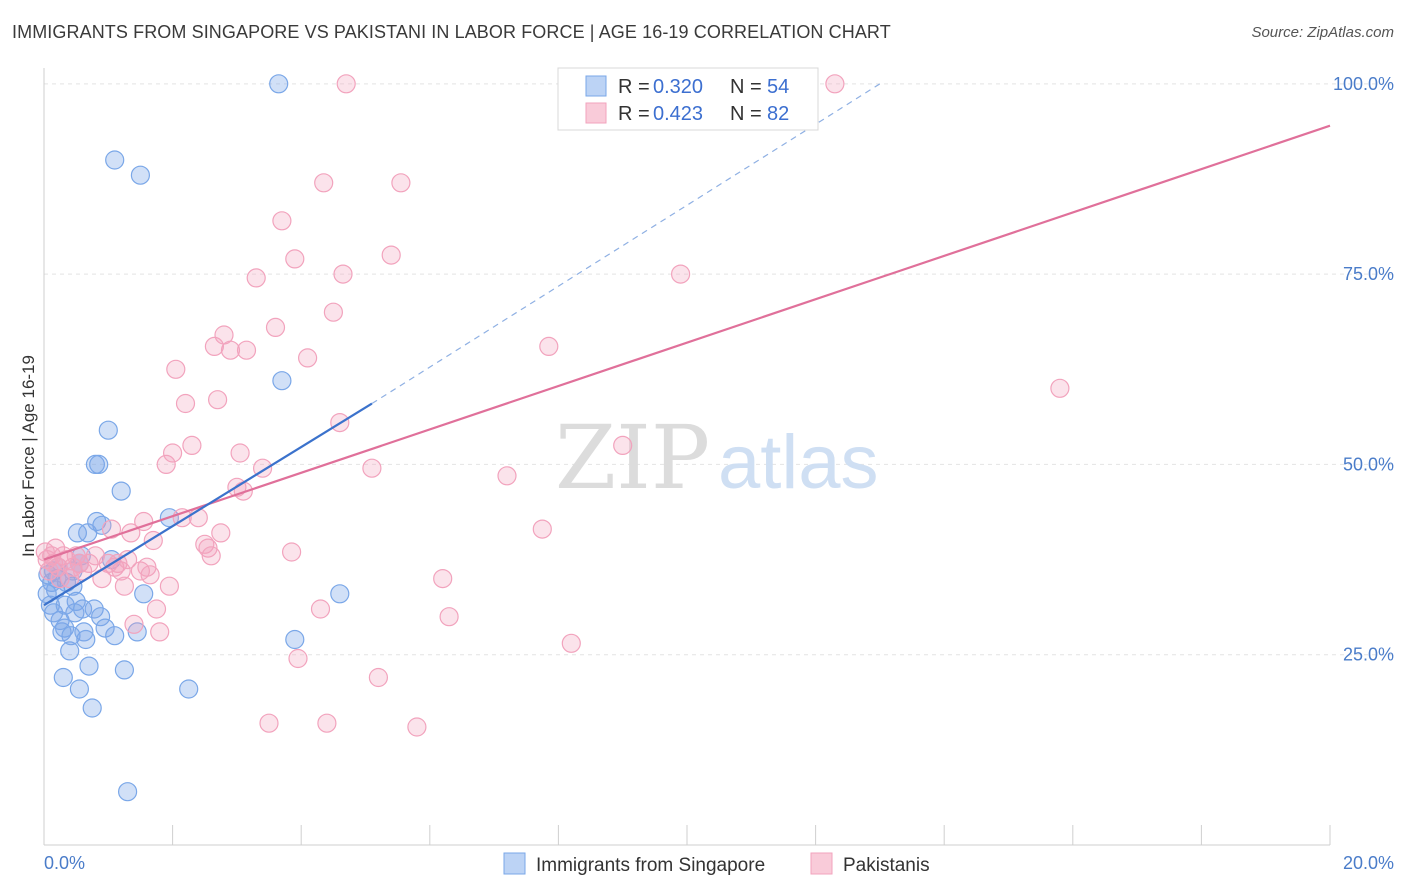 This screenshot has width=1406, height=892. What do you see at coordinates (687, 835) in the screenshot?
I see `x-ticks` at bounding box center [687, 835].